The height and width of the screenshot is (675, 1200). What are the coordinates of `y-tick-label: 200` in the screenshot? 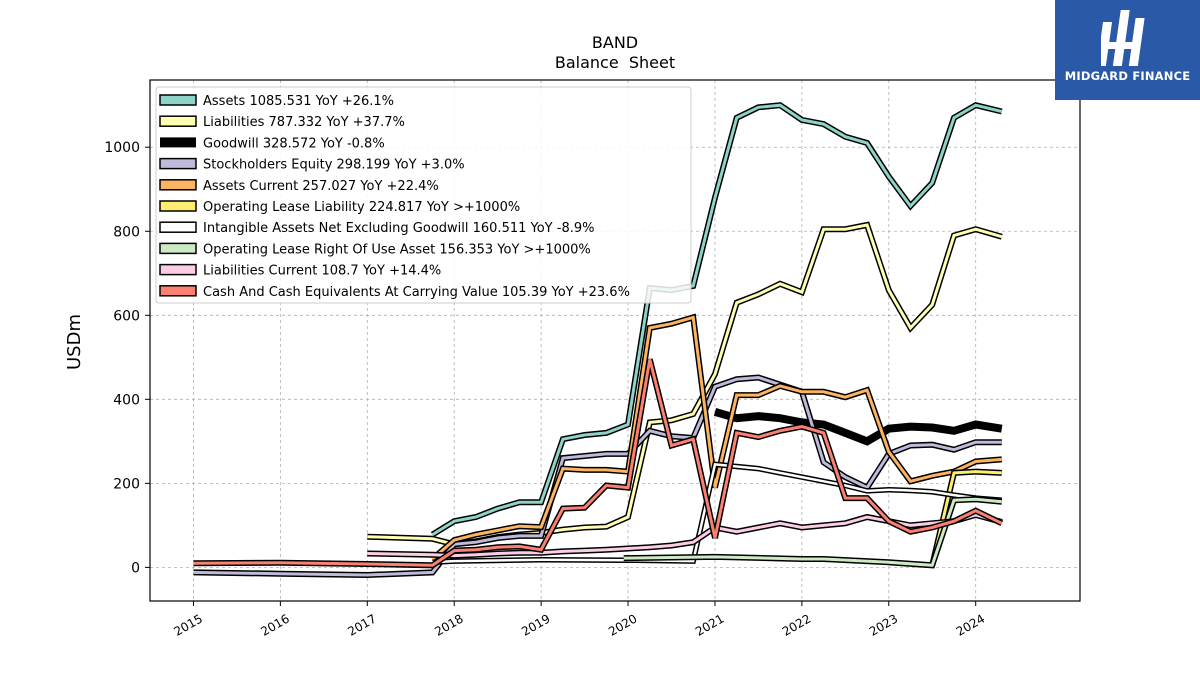 It's located at (126, 484).